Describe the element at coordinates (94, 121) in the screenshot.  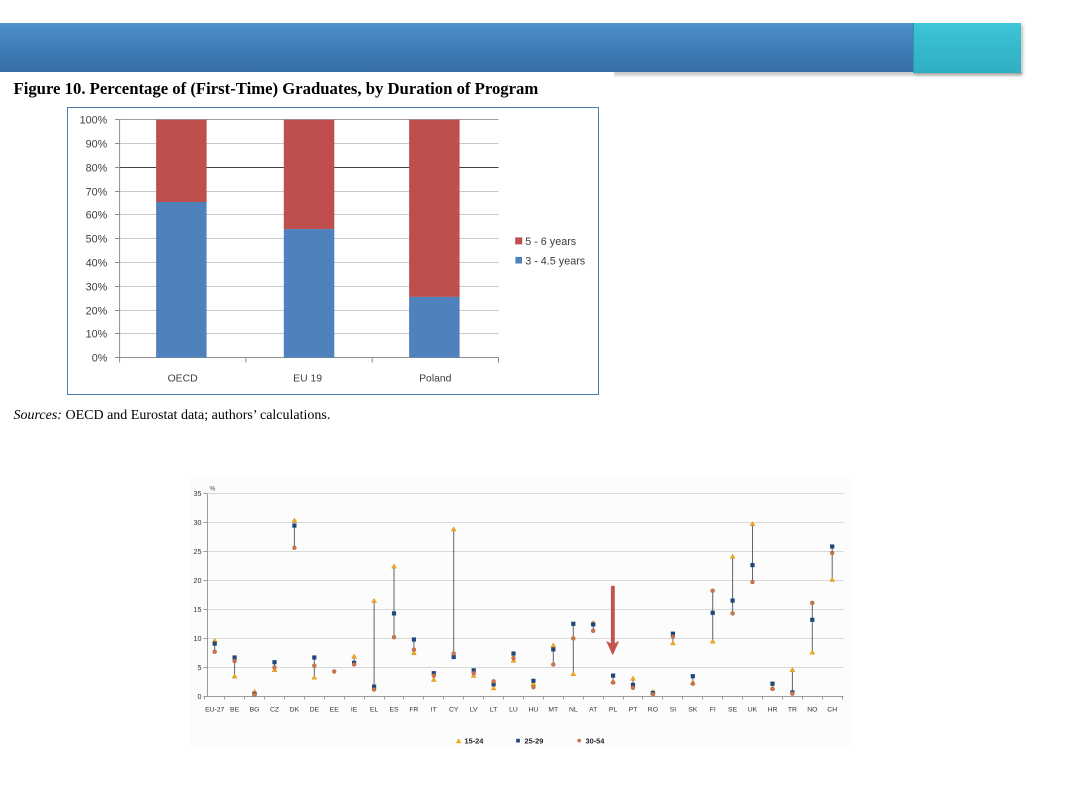
I see `svg-text: 100%` at that location.